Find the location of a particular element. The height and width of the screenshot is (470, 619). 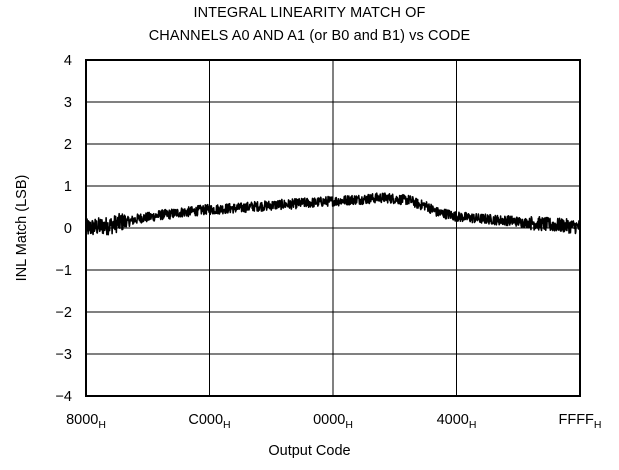

x-axis-label: Output Code is located at coordinates (309, 451).